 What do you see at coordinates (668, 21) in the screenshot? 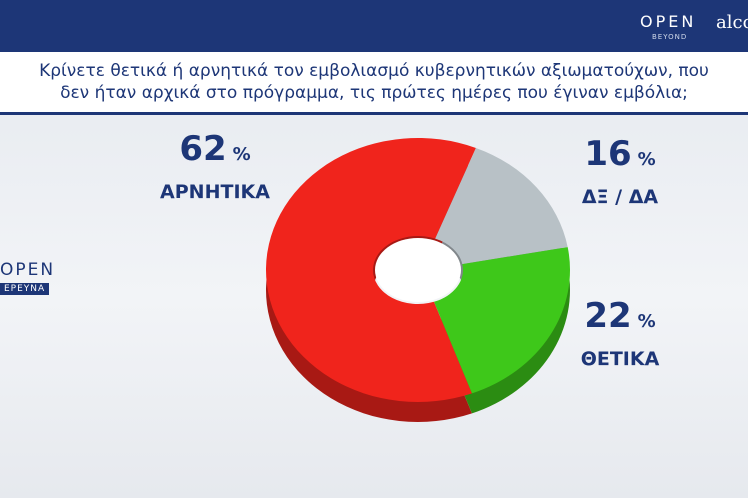
I see `channel-logo: OPEN` at bounding box center [668, 21].